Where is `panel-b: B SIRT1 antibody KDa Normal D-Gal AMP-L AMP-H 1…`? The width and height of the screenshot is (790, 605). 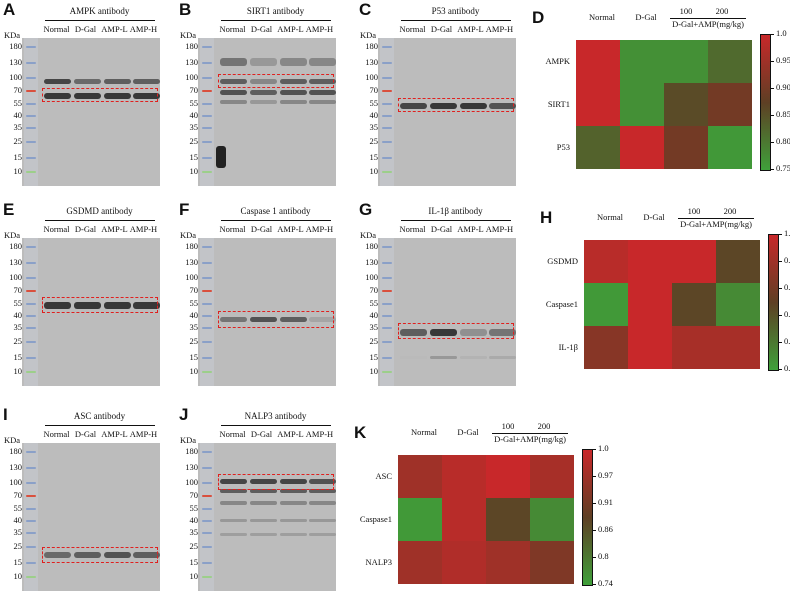 panel-b: B SIRT1 antibody KDa Normal D-Gal AMP-L AMP-H 1… is located at coordinates (263, 97).